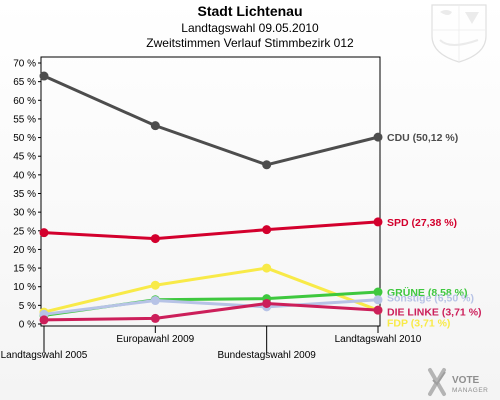 This screenshot has height=400, width=500. Describe the element at coordinates (211, 230) in the screenshot. I see `series-line-spd` at that location.